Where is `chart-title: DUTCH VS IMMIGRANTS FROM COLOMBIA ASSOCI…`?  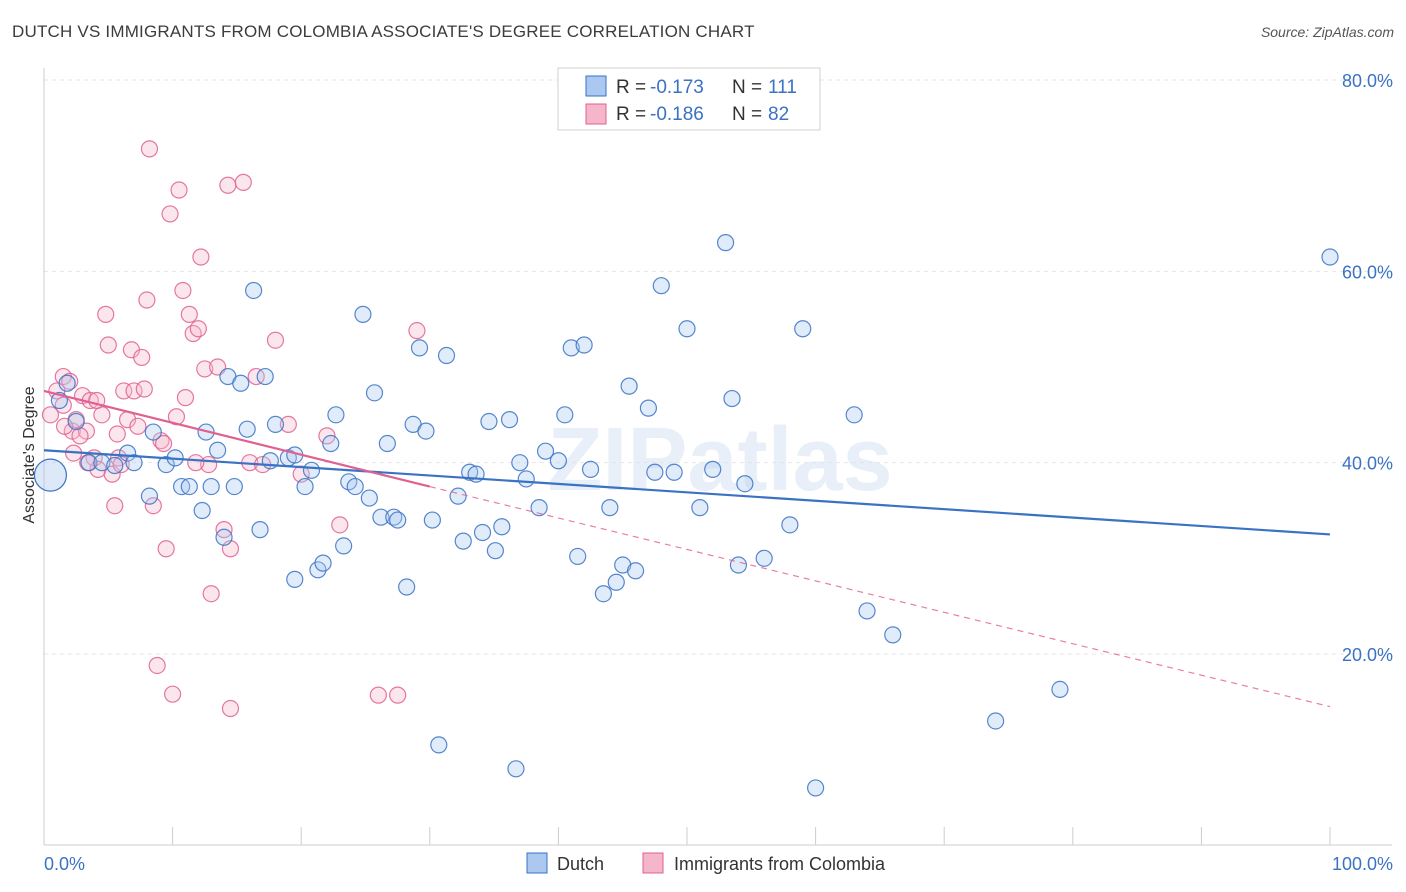
chart-title: DUTCH VS IMMIGRANTS FROM COLOMBIA ASSOCI… is located at coordinates (383, 31).